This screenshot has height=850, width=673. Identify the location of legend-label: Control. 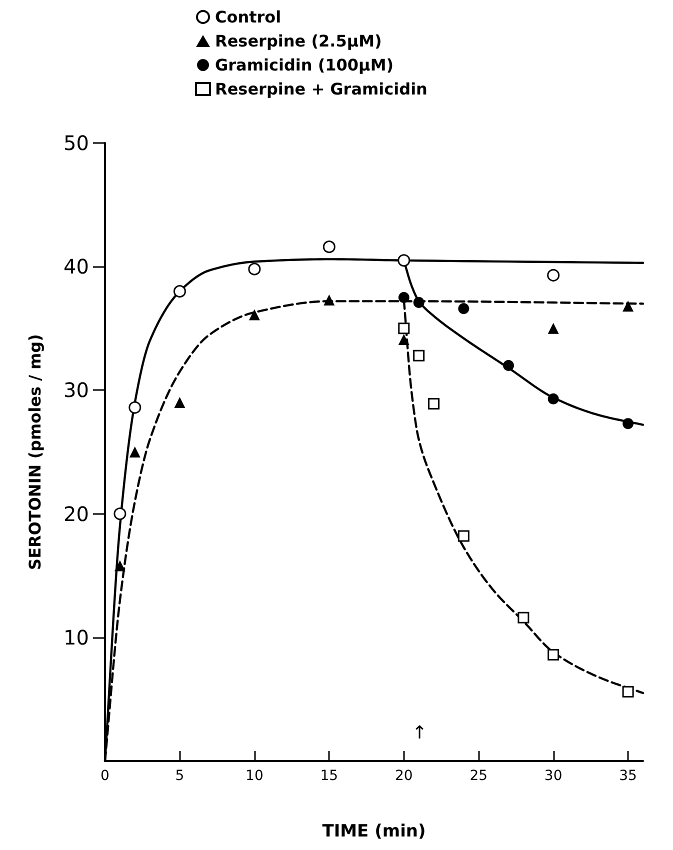
(248, 17).